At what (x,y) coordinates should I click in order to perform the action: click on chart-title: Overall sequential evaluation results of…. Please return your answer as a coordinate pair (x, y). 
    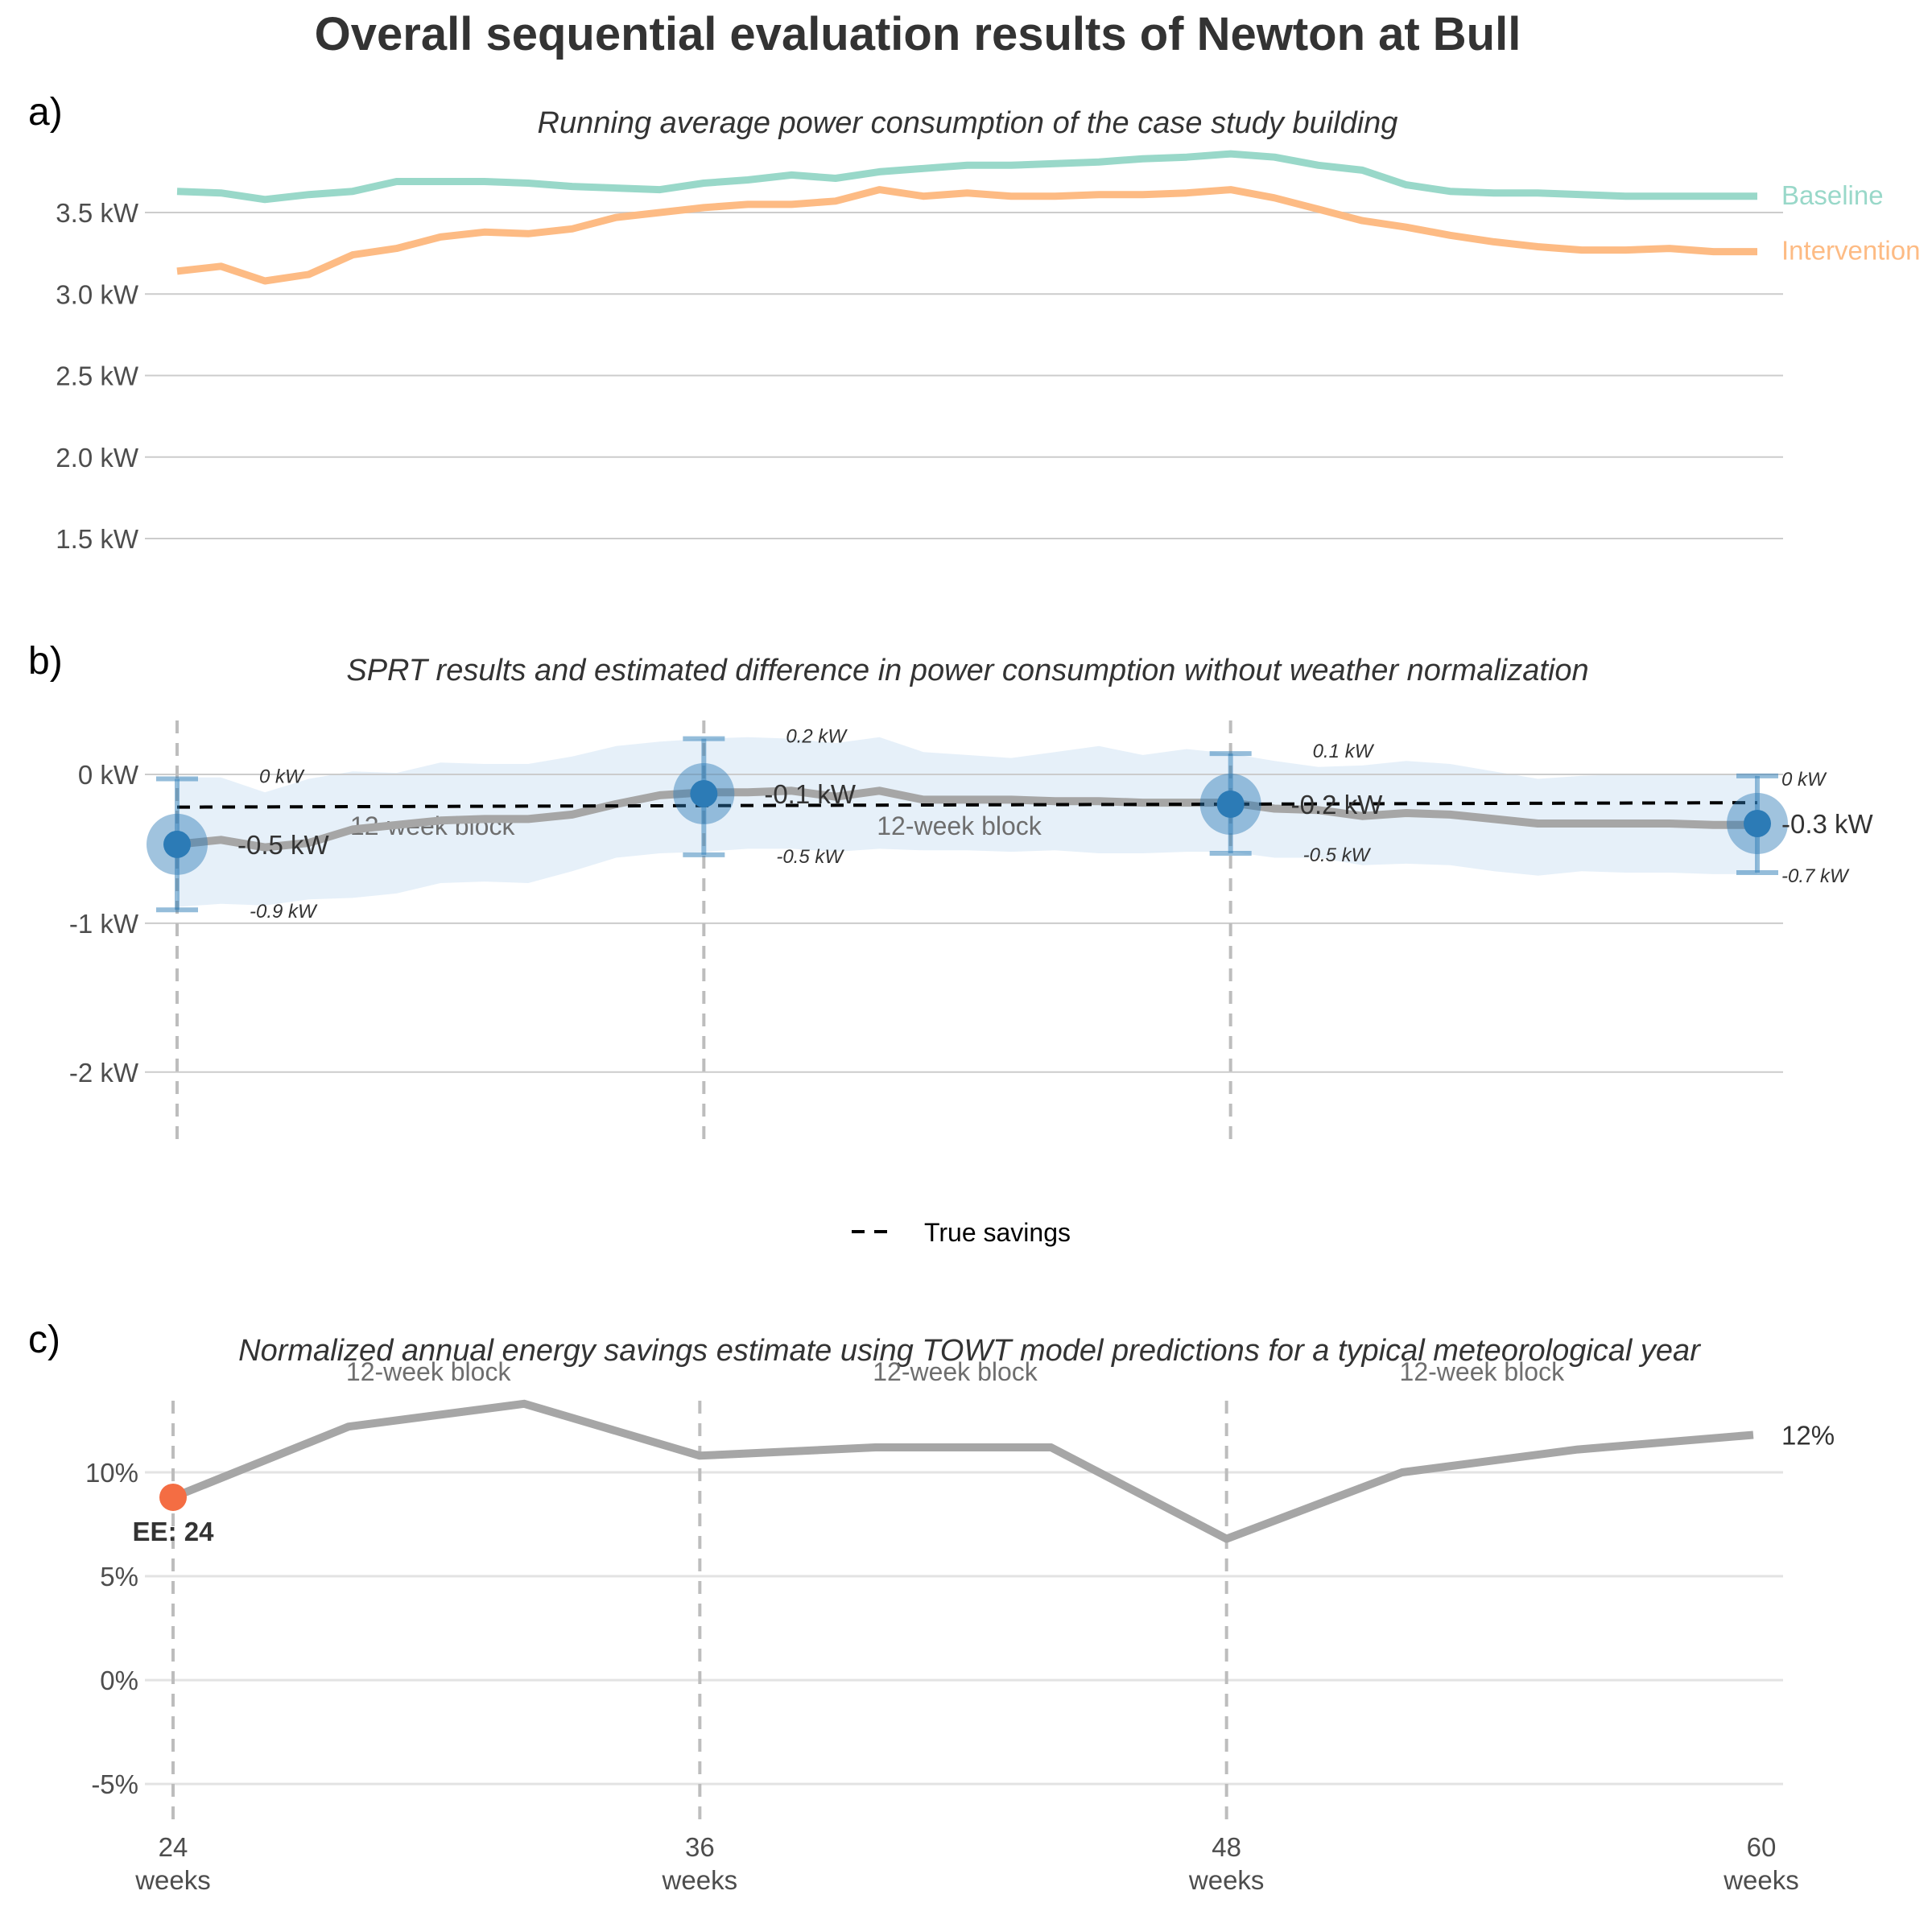
    Looking at the image, I should click on (918, 34).